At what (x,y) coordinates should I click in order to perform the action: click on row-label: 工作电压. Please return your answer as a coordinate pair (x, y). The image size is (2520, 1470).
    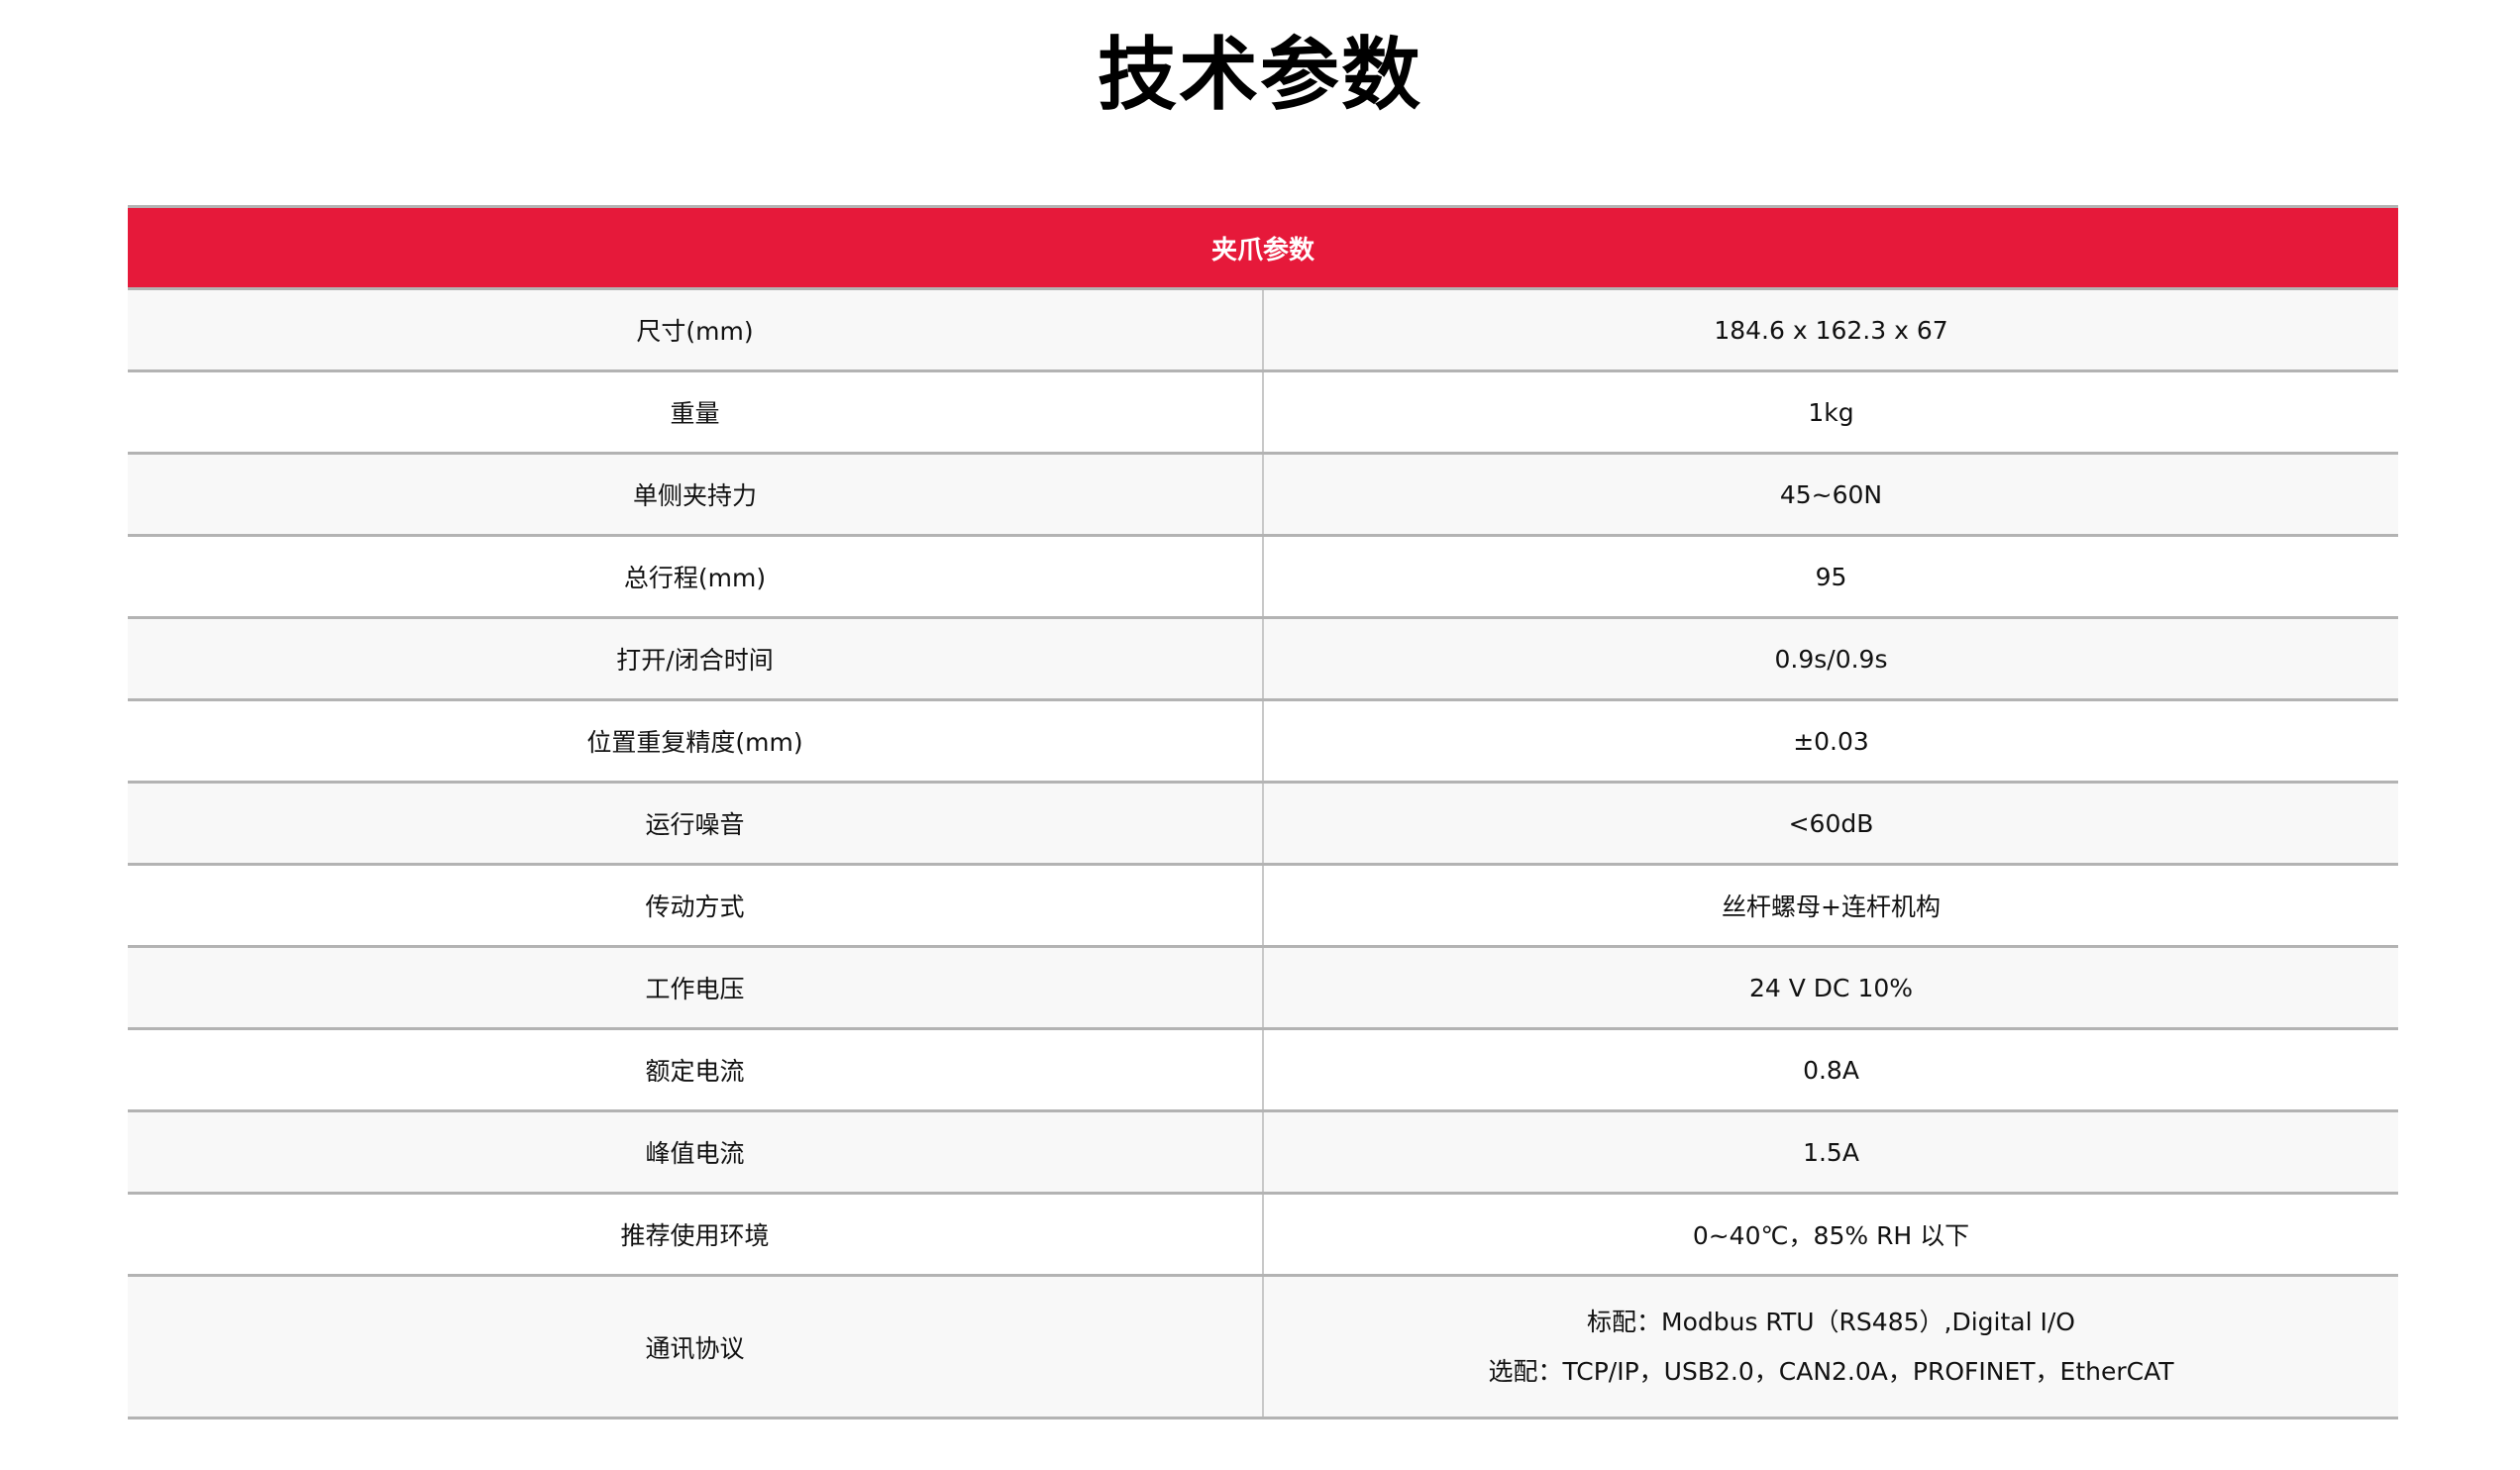
    Looking at the image, I should click on (696, 987).